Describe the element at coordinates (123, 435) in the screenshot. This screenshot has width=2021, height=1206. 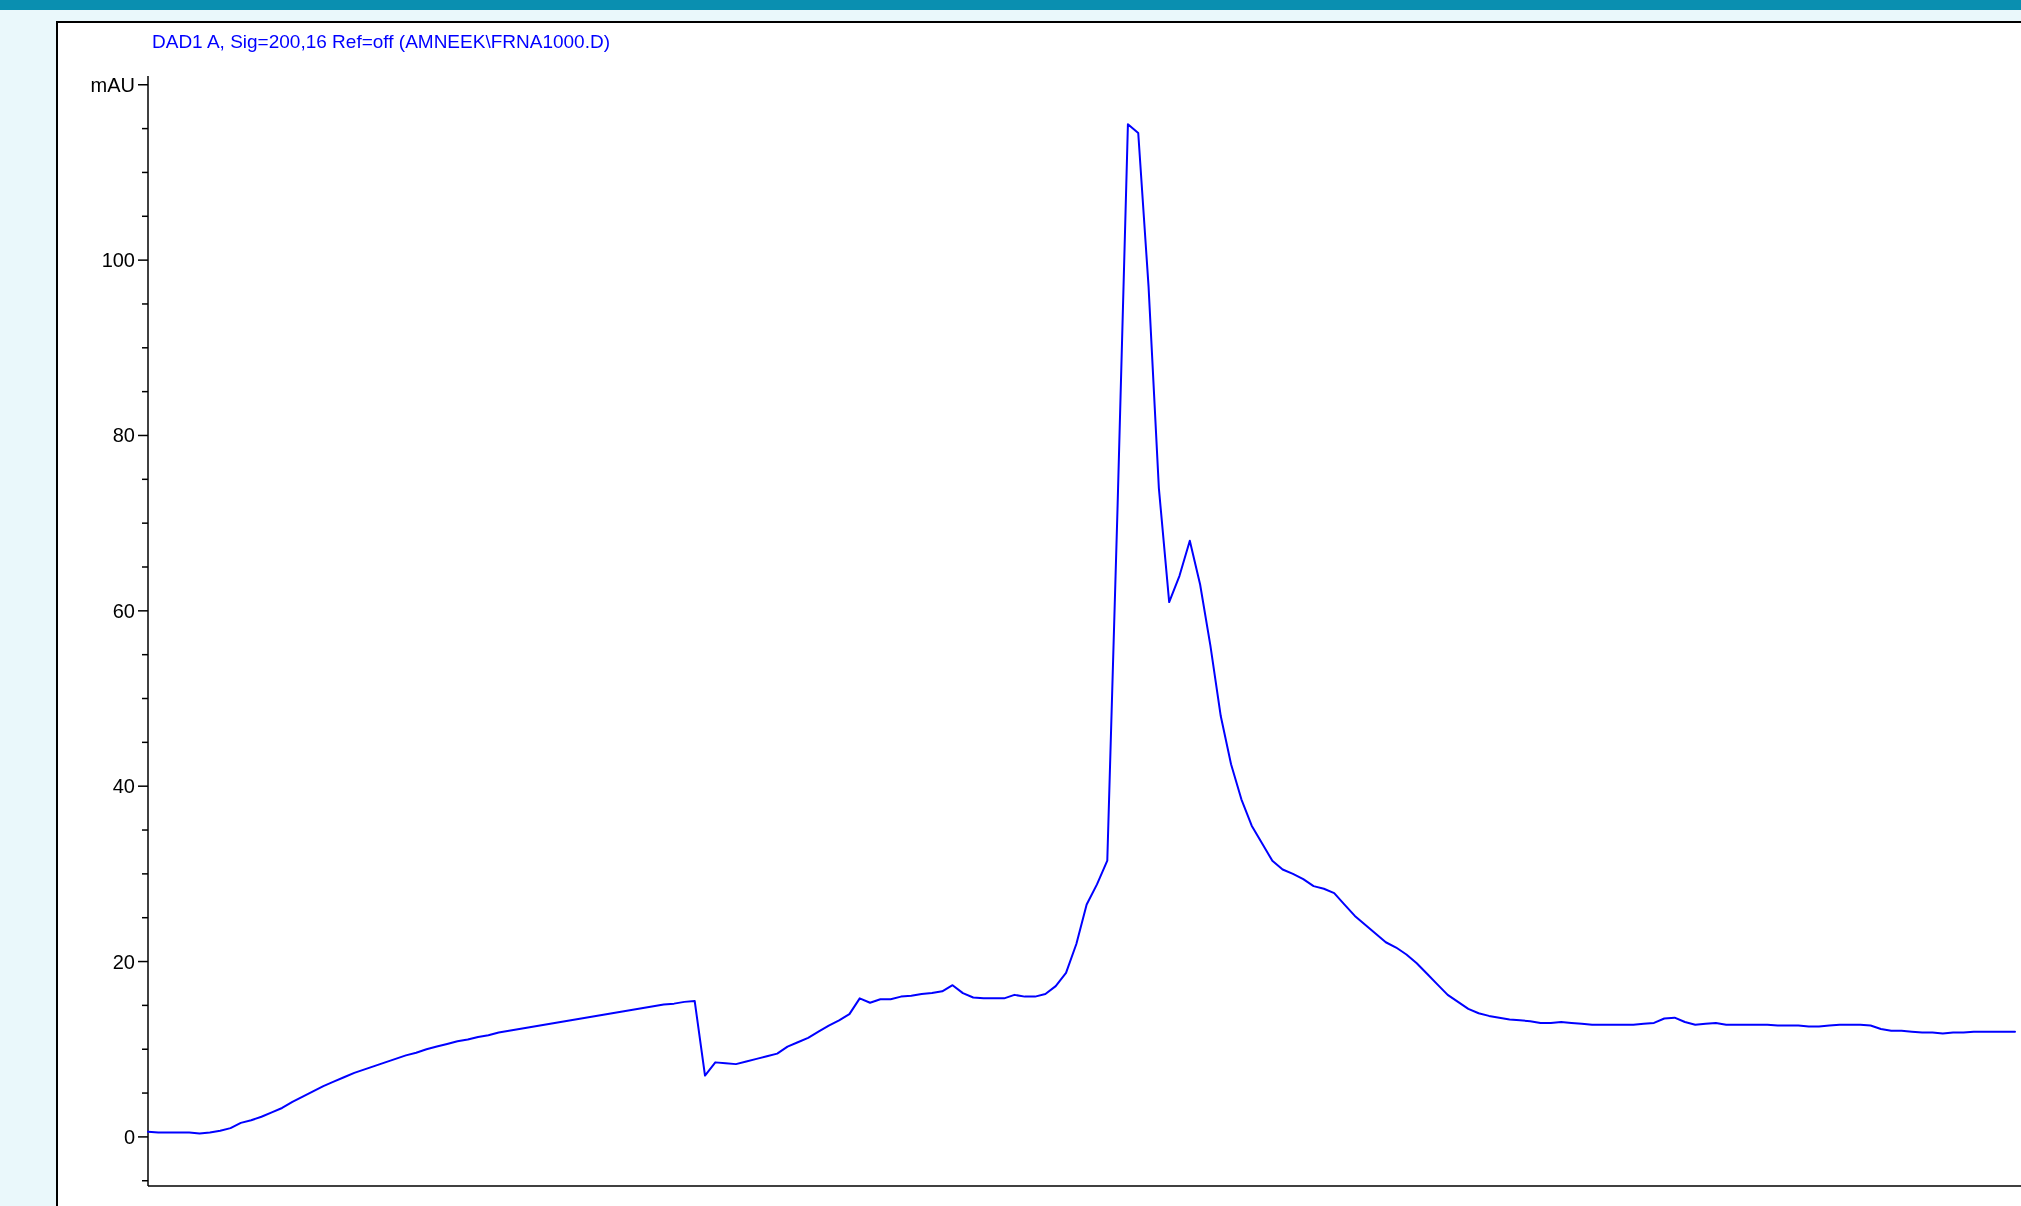
I see `y-tick-label: 80` at that location.